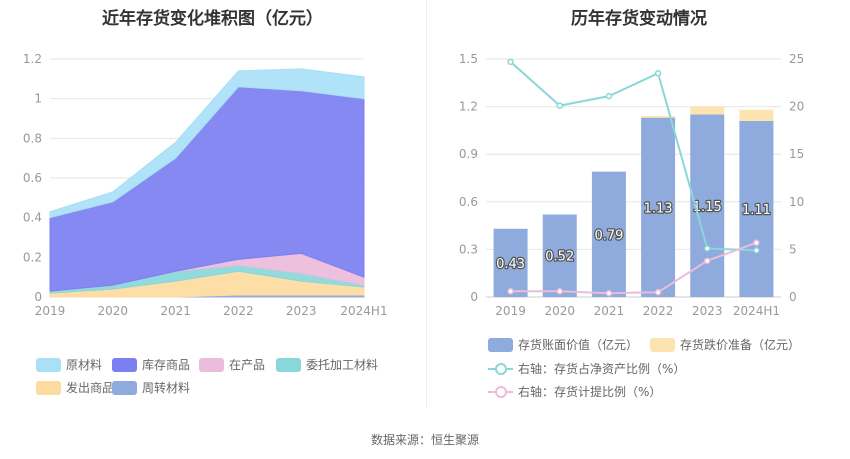 This screenshot has height=459, width=850. What do you see at coordinates (796, 59) in the screenshot?
I see `y2-tick-label: 25` at bounding box center [796, 59].